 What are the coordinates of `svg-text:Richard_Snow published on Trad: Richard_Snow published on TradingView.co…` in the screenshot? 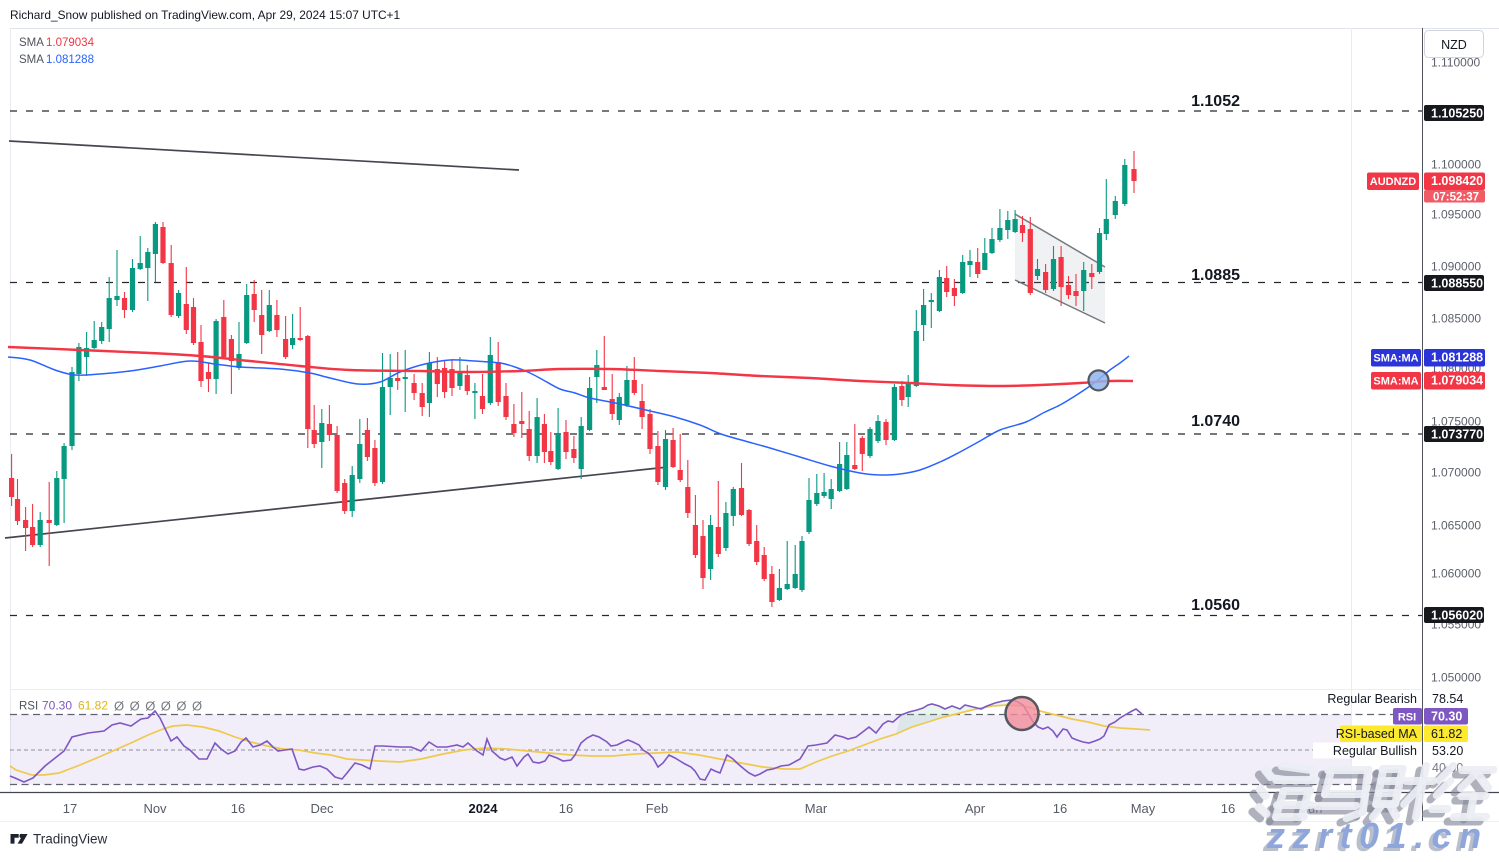 It's located at (205, 15).